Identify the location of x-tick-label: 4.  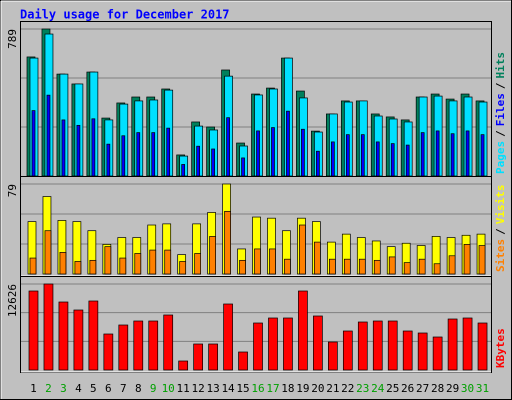
(78, 388).